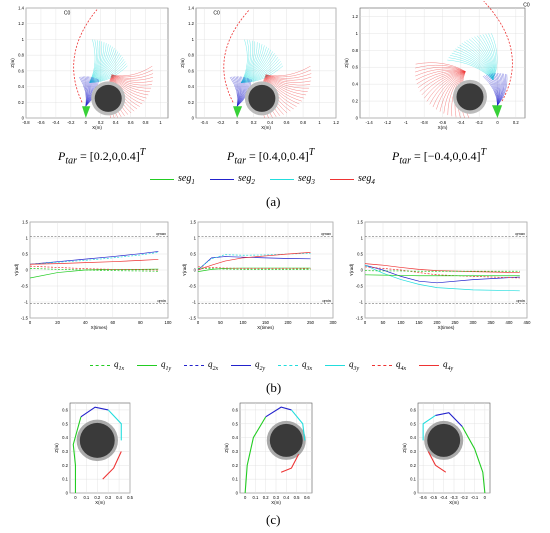  I want to click on legend-a-item-3: seg3, so click(292, 179).